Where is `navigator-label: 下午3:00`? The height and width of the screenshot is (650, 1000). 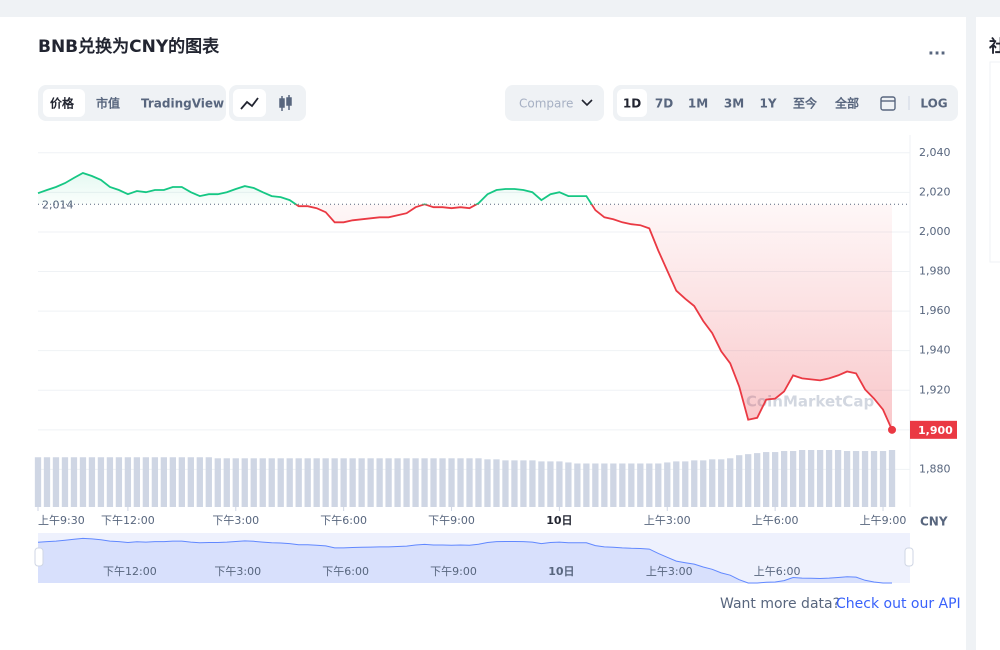 navigator-label: 下午3:00 is located at coordinates (237, 571).